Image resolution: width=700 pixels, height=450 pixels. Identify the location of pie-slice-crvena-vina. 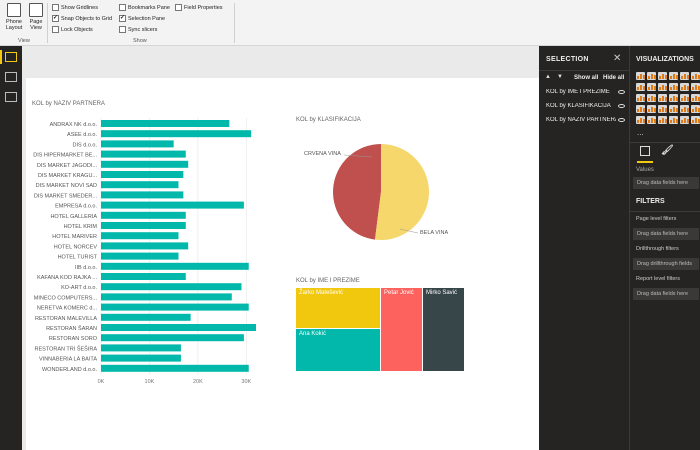
(356, 192).